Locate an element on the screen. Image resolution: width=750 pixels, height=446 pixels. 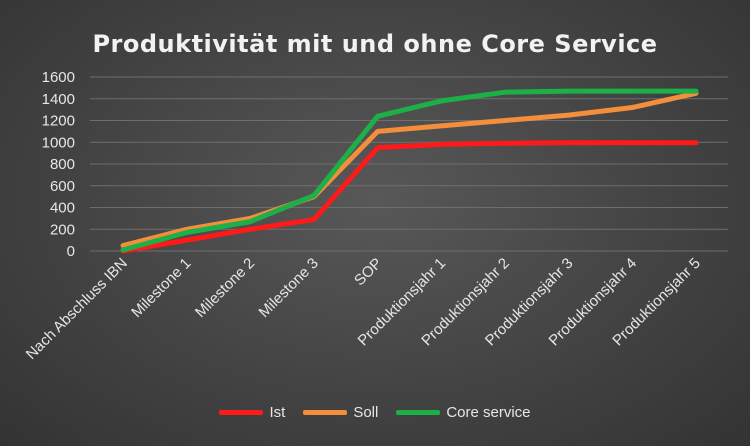
x-tick-label: Milestone 1 is located at coordinates (161, 288).